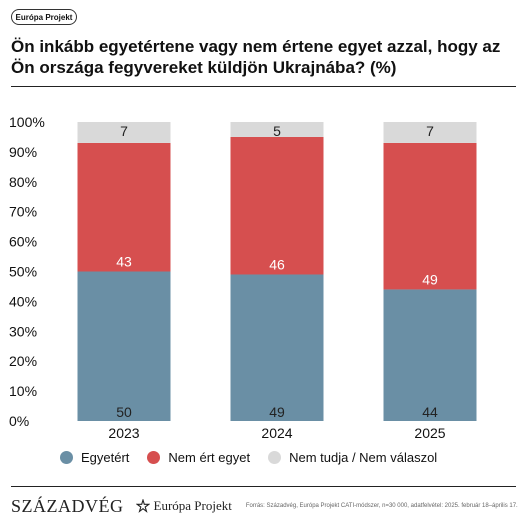 This screenshot has width=526, height=526. I want to click on star-icon, so click(142, 506).